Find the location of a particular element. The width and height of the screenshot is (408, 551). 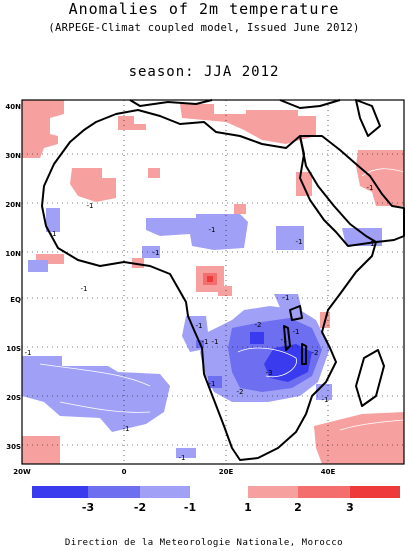

warm-area-sudan is located at coordinates (240, 209).